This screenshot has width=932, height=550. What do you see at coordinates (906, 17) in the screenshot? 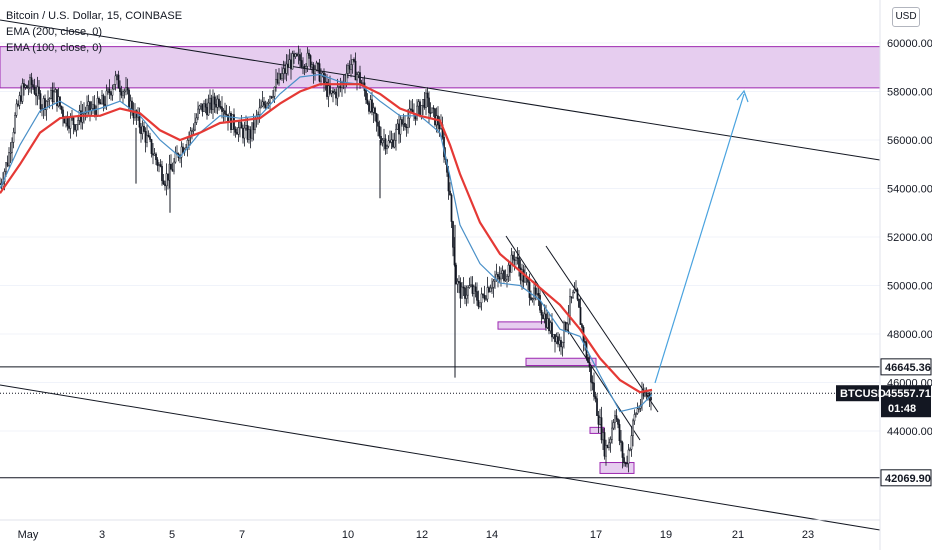
I see `currency-button: USD` at bounding box center [906, 17].